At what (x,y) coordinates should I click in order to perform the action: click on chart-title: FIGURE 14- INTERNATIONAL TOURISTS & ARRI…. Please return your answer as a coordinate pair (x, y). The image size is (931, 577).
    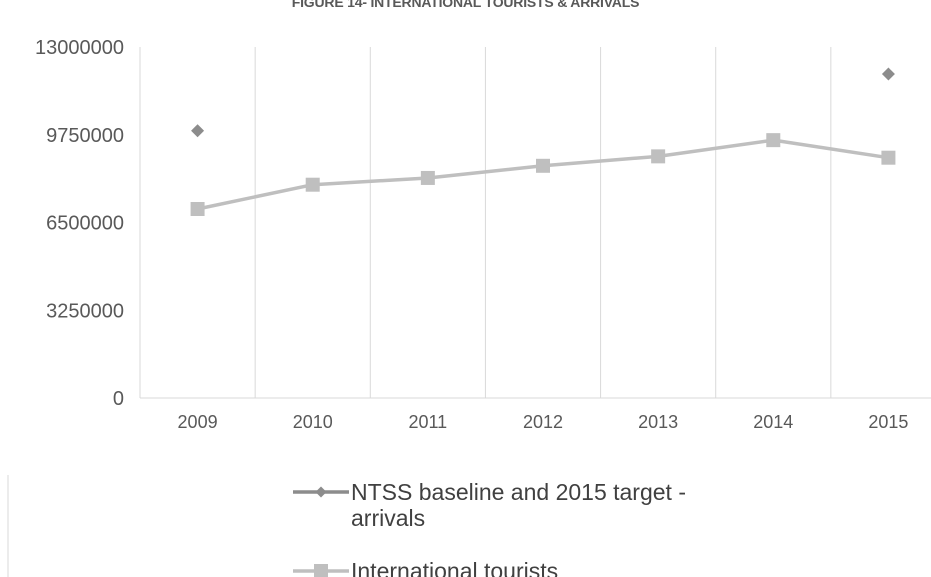
    Looking at the image, I should click on (465, 5).